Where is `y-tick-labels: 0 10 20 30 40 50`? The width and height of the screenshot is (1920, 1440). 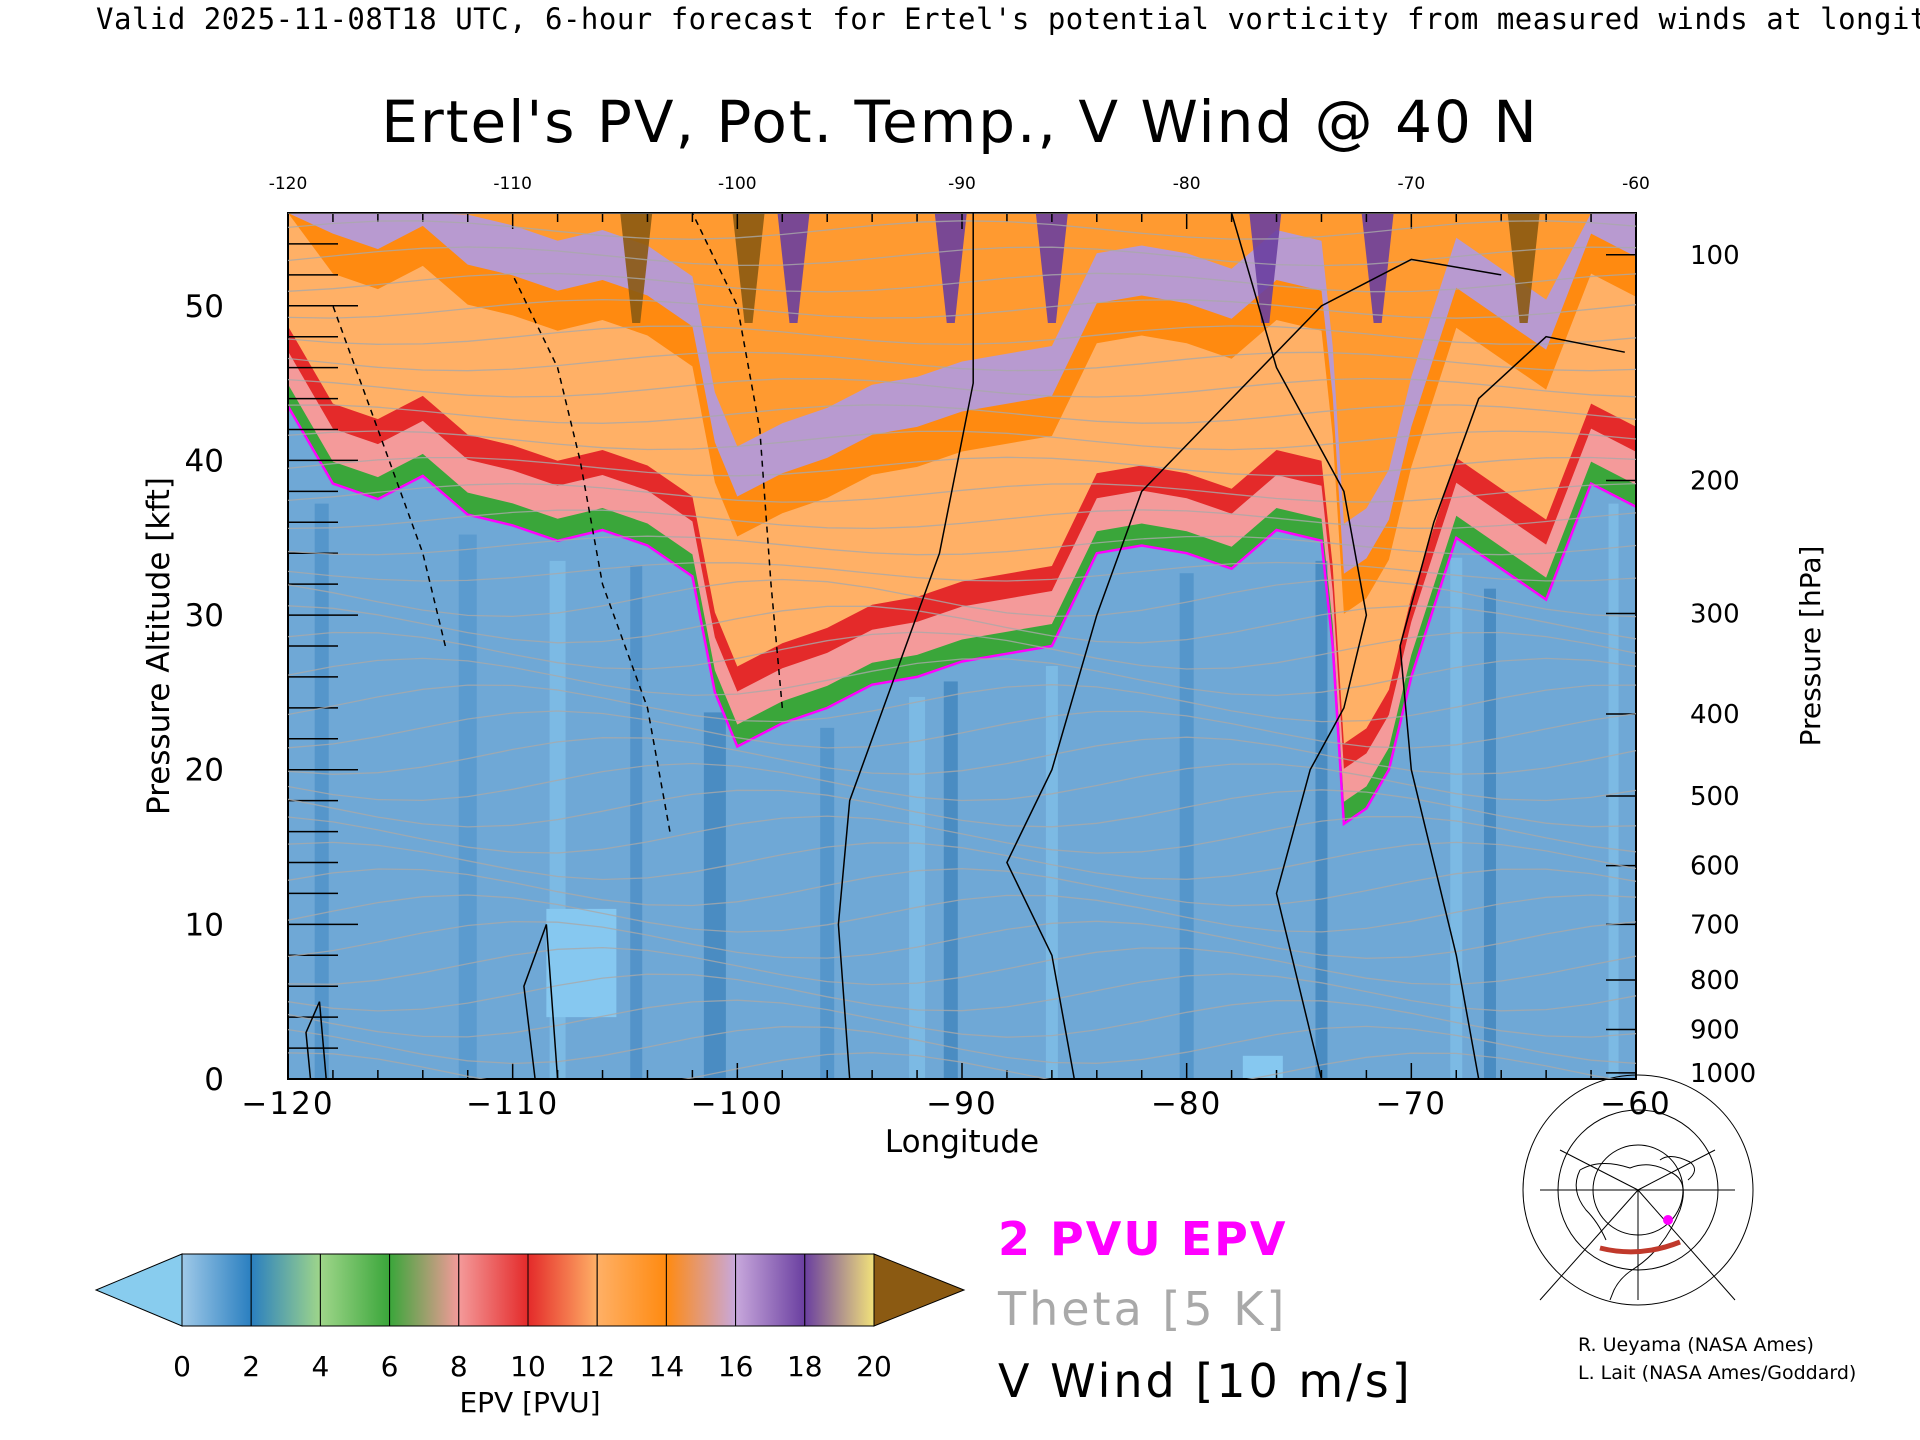
y-tick-labels: 0 10 20 30 40 50 is located at coordinates (204, 693).